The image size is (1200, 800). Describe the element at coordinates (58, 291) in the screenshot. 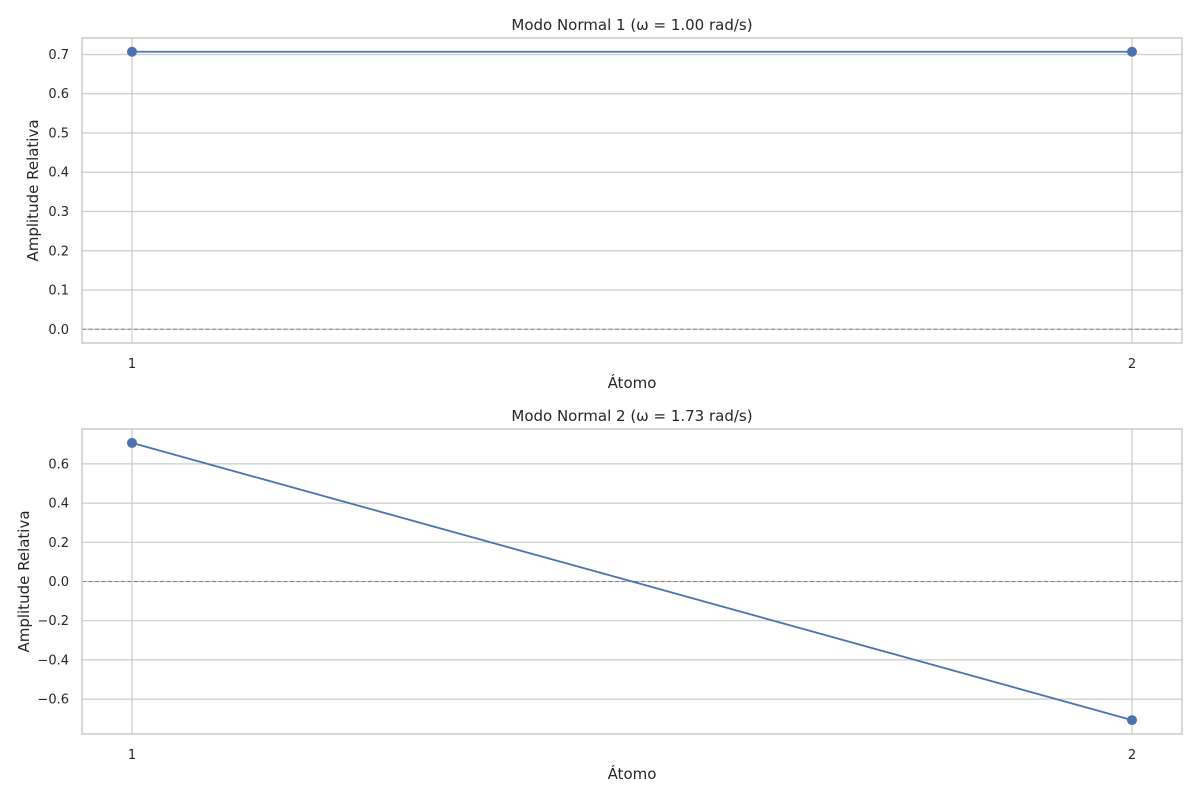

I see `y-tick-label: 0.1` at that location.